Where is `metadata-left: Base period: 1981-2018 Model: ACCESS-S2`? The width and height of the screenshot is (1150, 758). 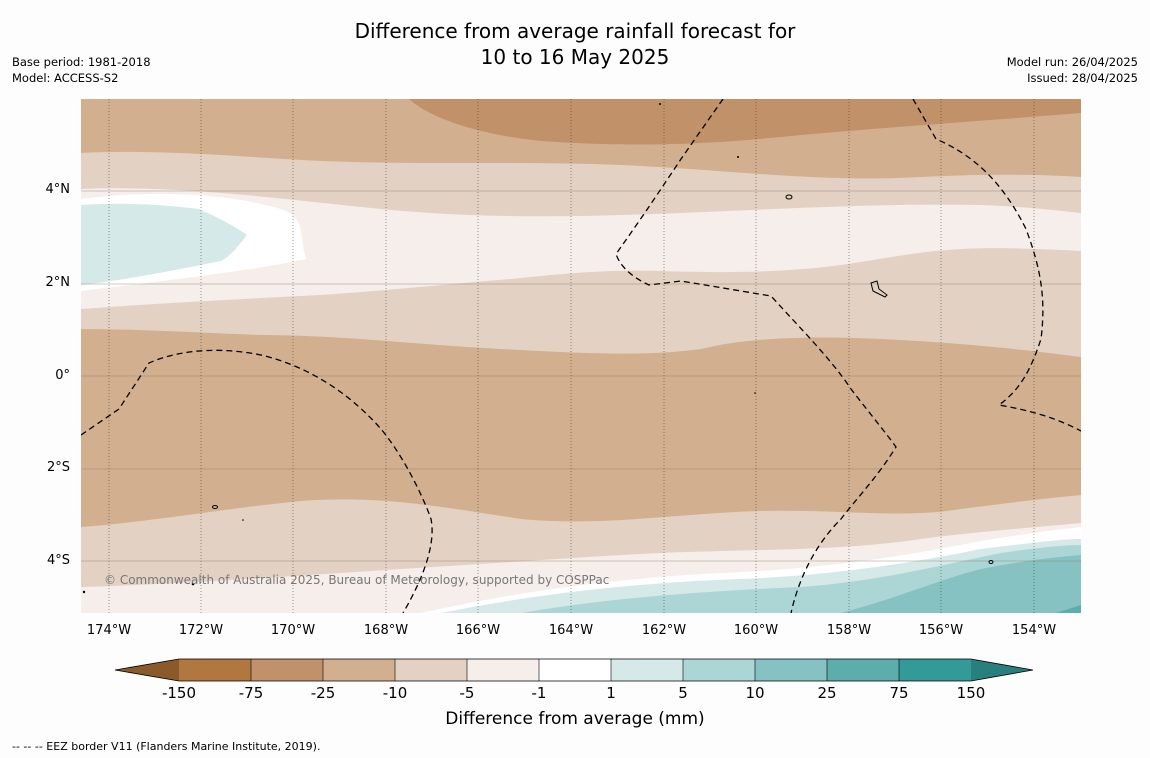
metadata-left: Base period: 1981-2018 Model: ACCESS-S2 is located at coordinates (81, 70).